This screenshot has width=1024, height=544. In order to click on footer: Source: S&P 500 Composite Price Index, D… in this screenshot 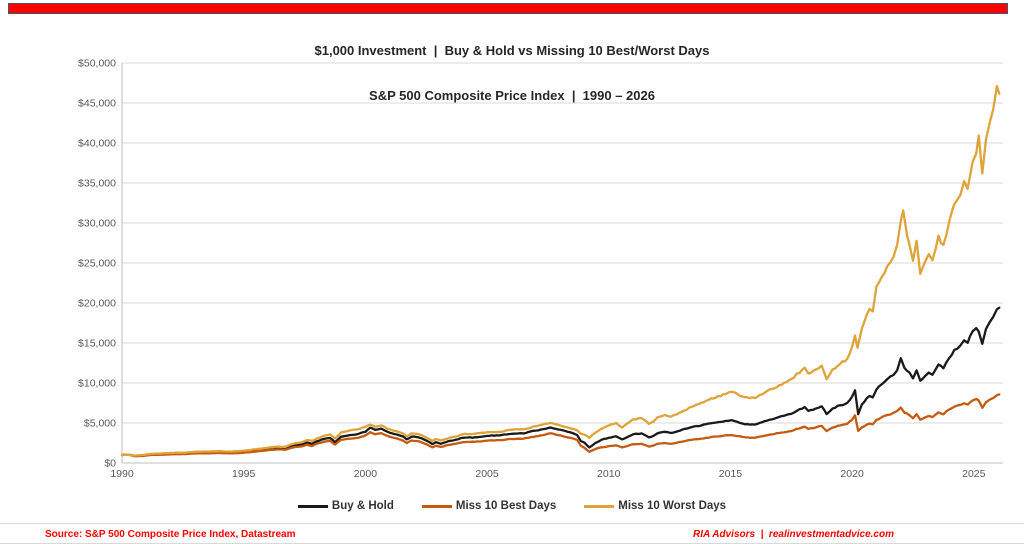, I will do `click(512, 534)`.